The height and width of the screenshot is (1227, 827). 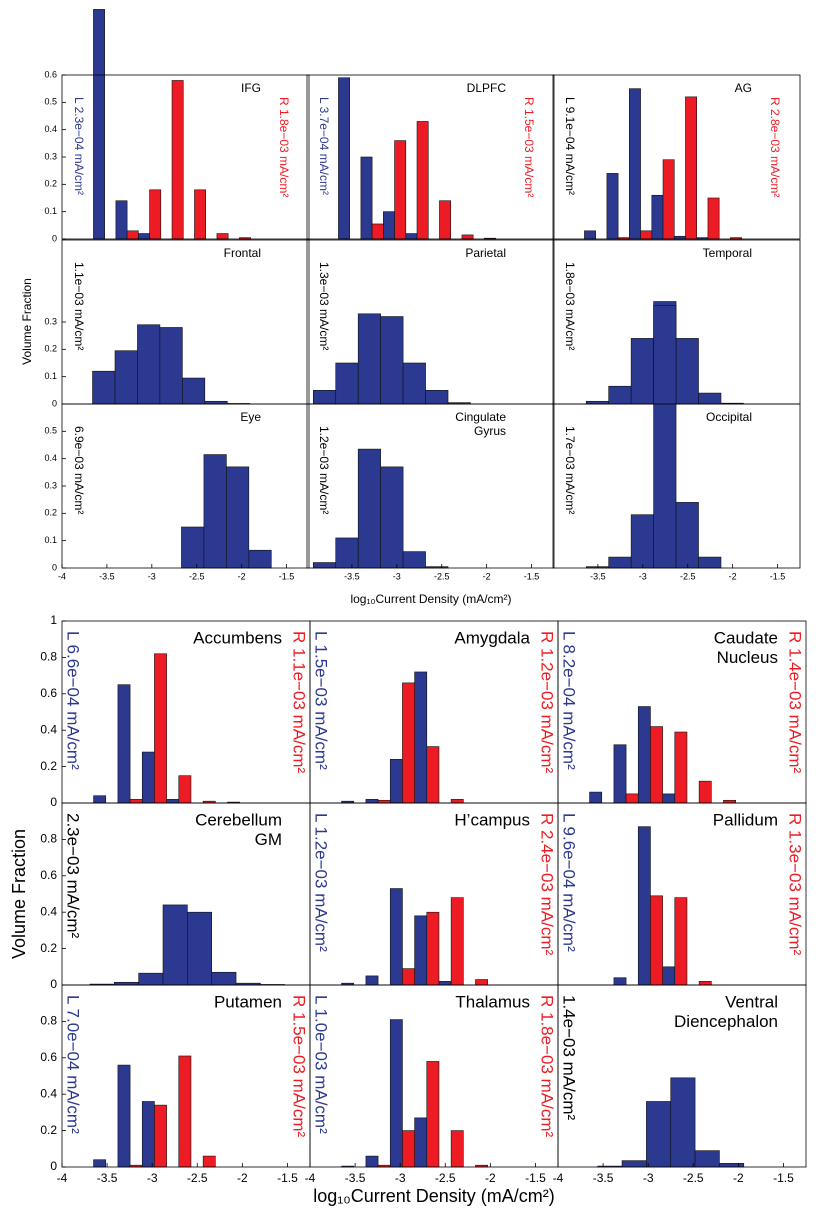 I want to click on density-label: R 1.1e−03 mA/cm², so click(x=299, y=702).